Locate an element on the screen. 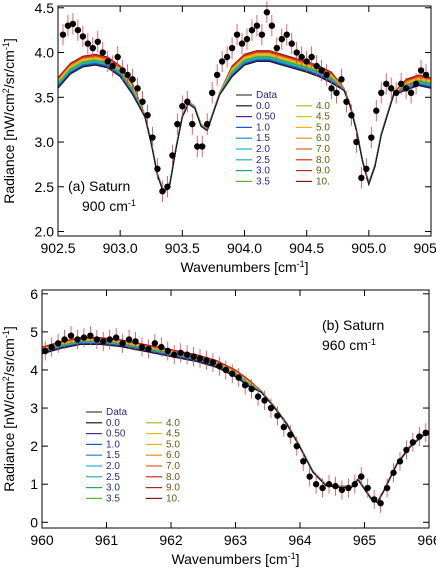  panel-annotation-line2: 960 cm-1 is located at coordinates (349, 345).